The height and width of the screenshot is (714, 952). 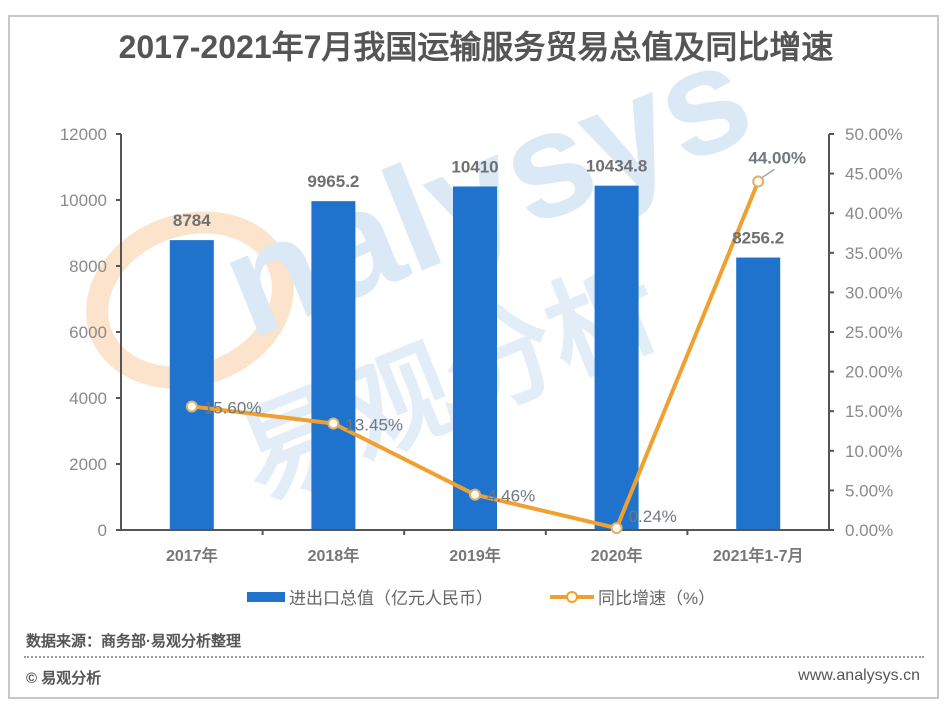 I want to click on left-axis-tick: 0, so click(x=102, y=530).